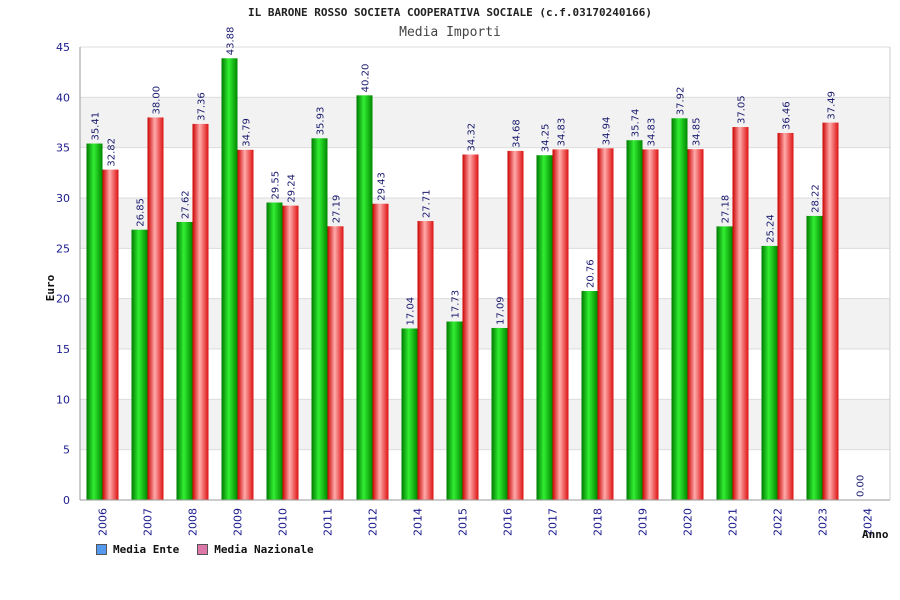 The width and height of the screenshot is (900, 600). Describe the element at coordinates (861, 486) in the screenshot. I see `data-label-ente: 0.00` at that location.